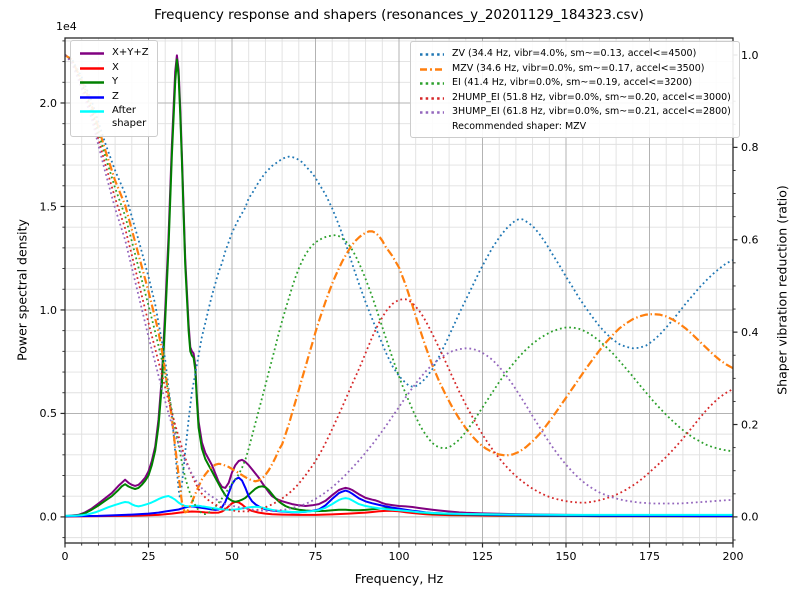  Describe the element at coordinates (66, 26) in the screenshot. I see `y-axis-offset-label: 1e4` at that location.